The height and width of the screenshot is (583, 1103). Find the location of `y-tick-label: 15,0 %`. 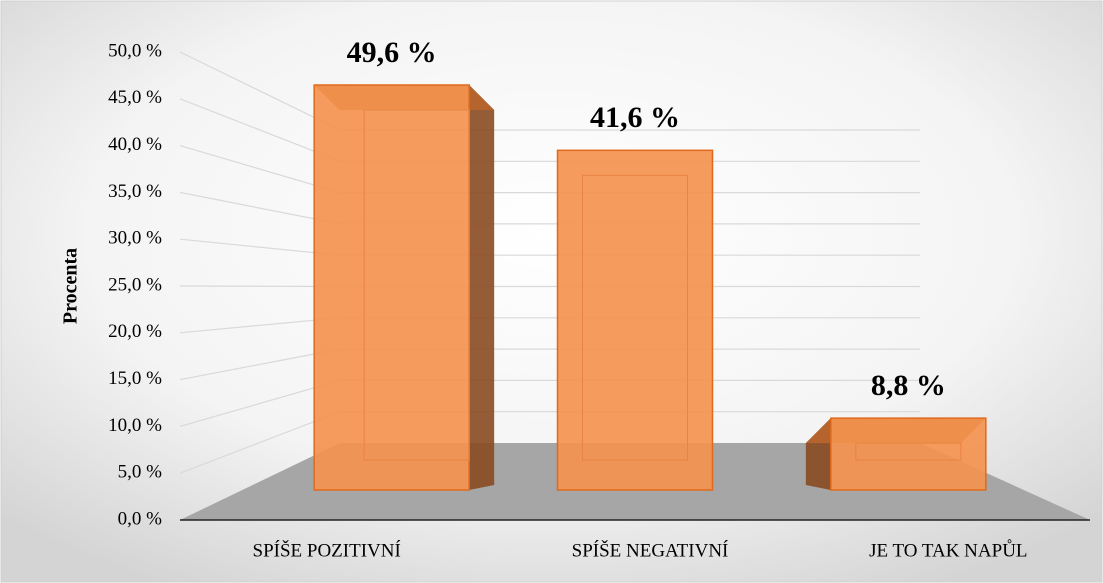

y-tick-label: 15,0 % is located at coordinates (135, 378).